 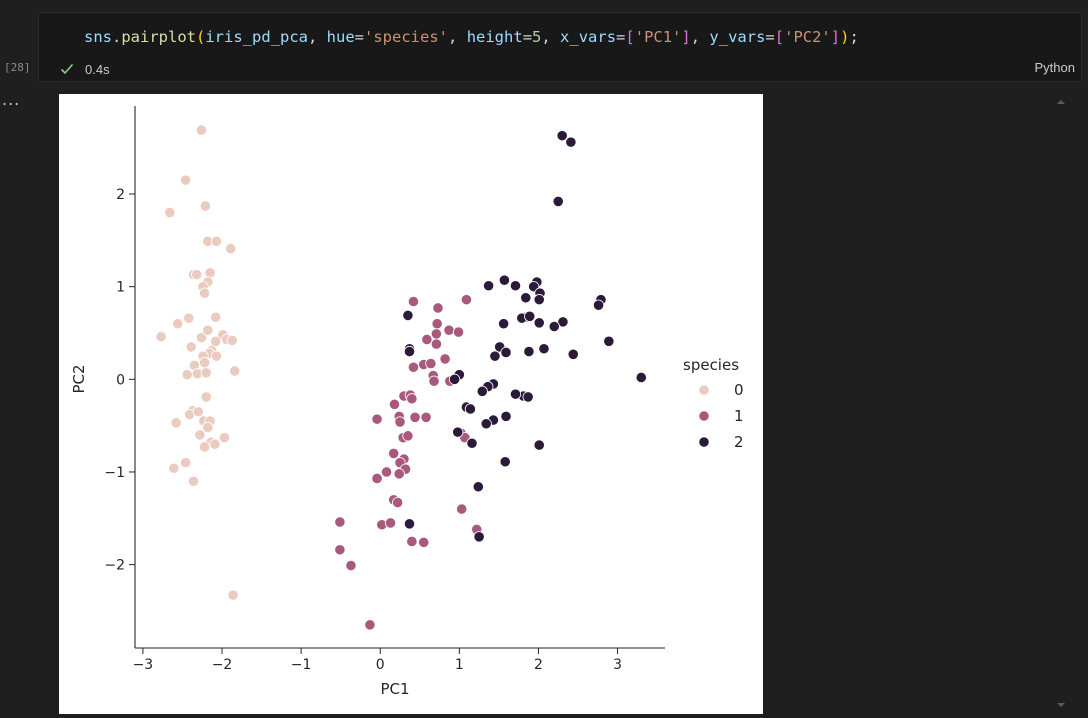 What do you see at coordinates (380, 665) in the screenshot?
I see `x-tick-label: 0` at bounding box center [380, 665].